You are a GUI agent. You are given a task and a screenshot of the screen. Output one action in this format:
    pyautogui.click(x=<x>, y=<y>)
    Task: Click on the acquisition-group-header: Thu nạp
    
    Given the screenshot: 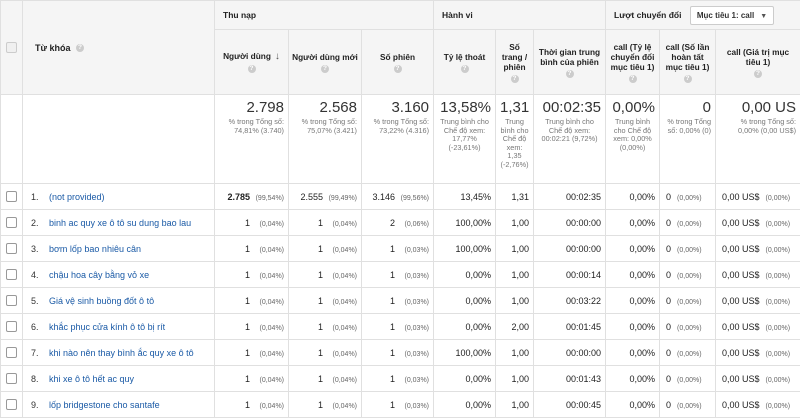 What is the action you would take?
    pyautogui.click(x=324, y=15)
    